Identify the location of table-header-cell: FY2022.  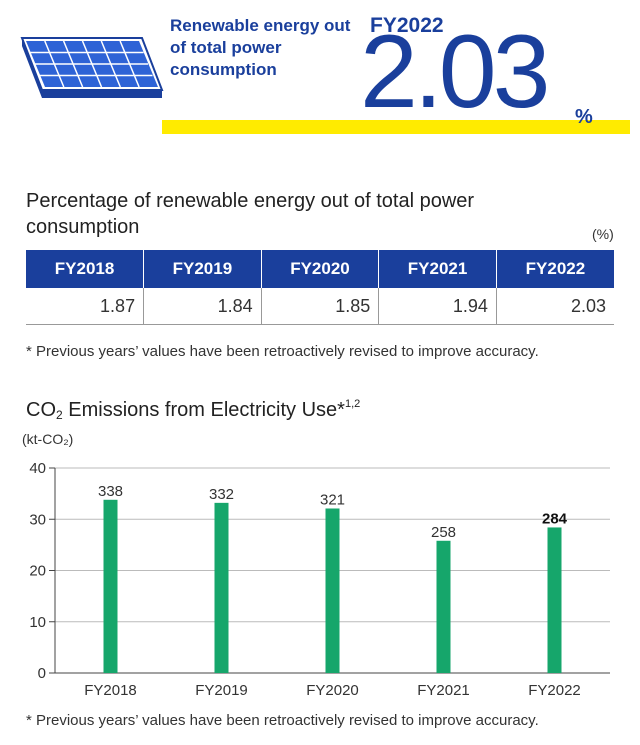
(554, 269).